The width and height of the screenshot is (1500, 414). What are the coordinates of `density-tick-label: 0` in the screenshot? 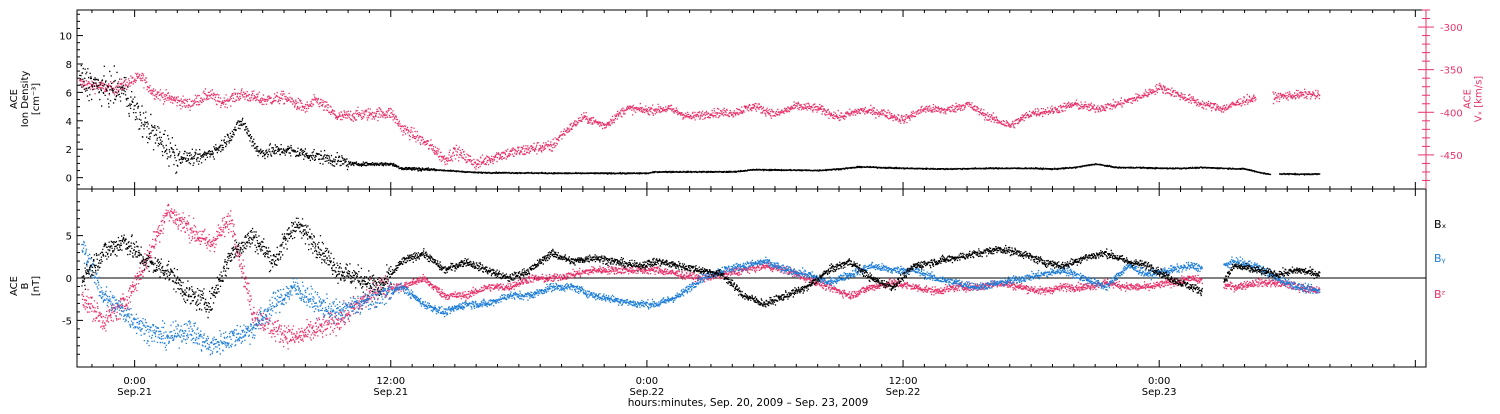 It's located at (69, 179).